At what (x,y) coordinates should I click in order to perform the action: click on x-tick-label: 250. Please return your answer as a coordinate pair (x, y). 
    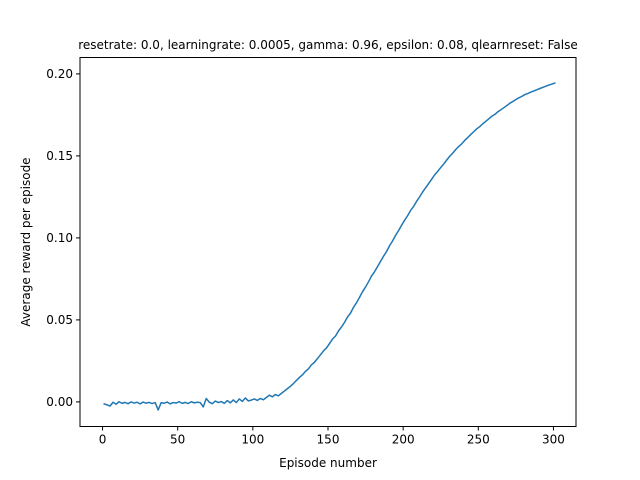
    Looking at the image, I should click on (478, 440).